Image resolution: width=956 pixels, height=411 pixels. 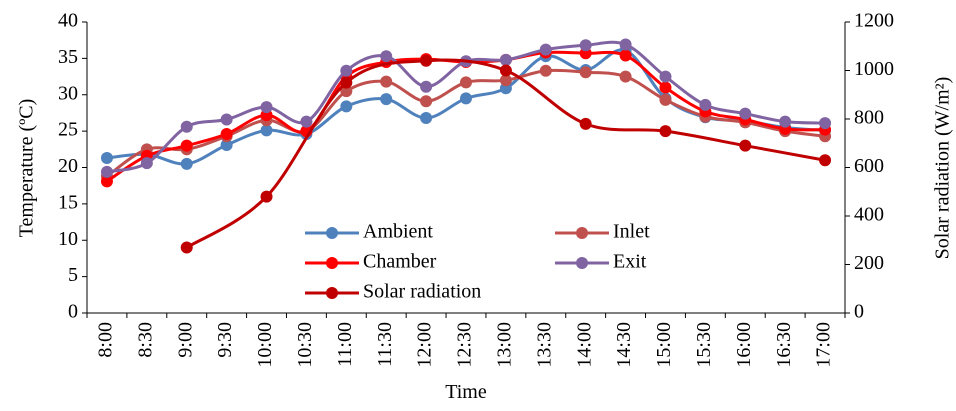 What do you see at coordinates (584, 345) in the screenshot?
I see `x-tick-label: 14:00` at bounding box center [584, 345].